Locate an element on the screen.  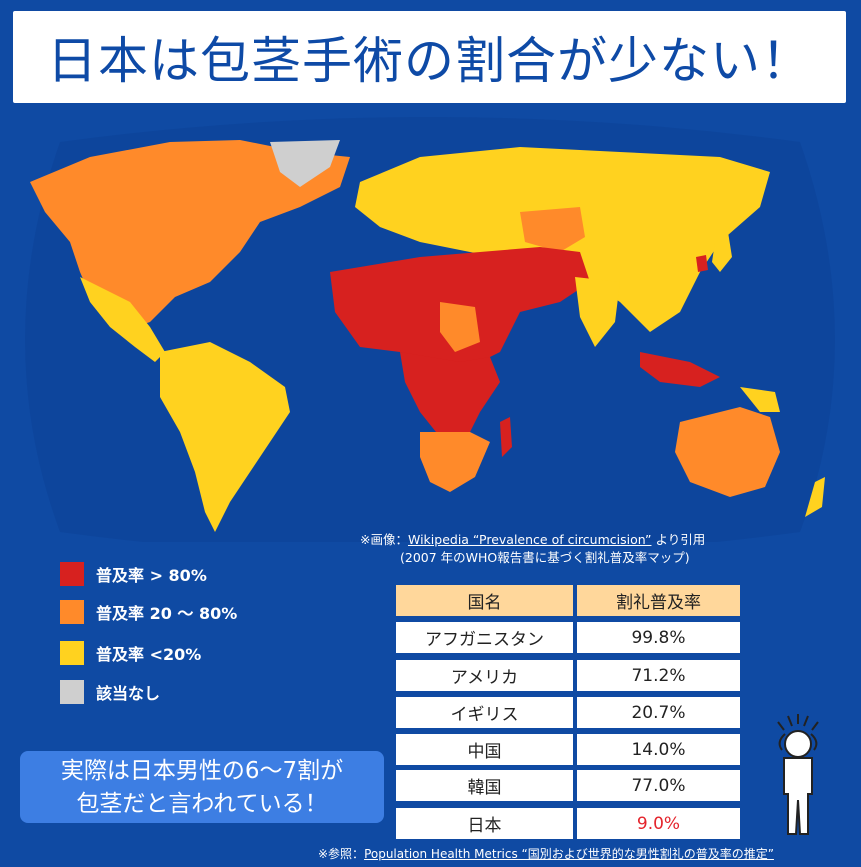
title-box: 日本は包茎手術の割合が少ない！ is located at coordinates (429, 57).